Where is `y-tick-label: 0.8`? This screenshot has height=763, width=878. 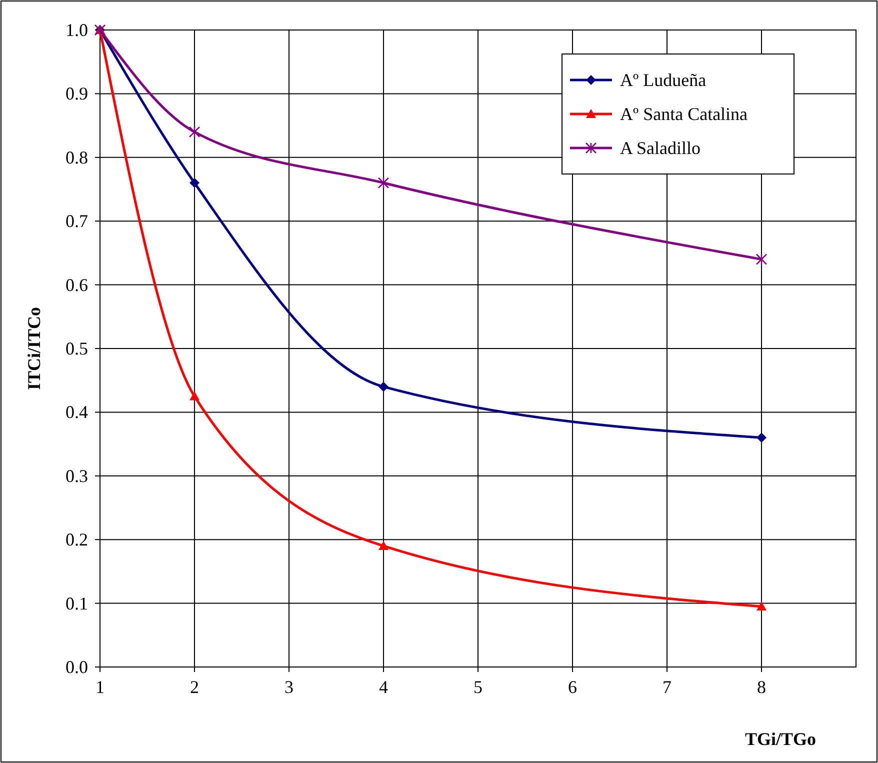
y-tick-label: 0.8 is located at coordinates (77, 157).